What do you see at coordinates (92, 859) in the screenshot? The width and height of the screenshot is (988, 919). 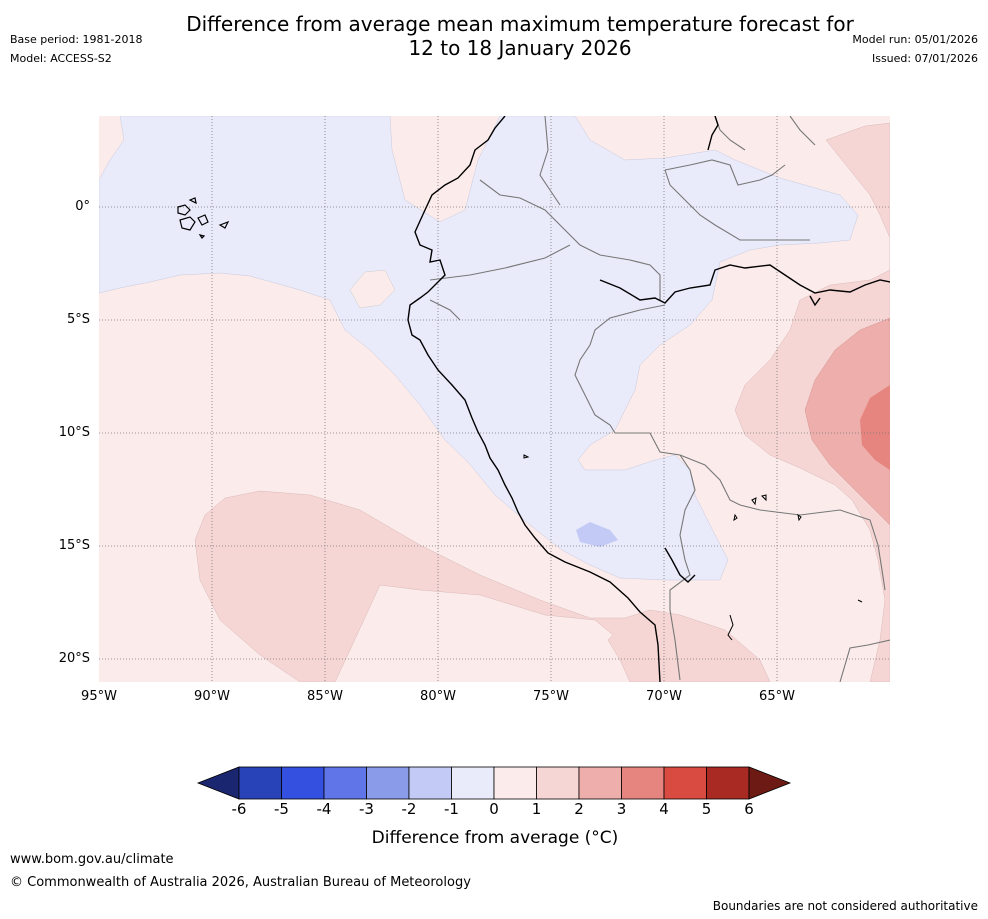 I see `footer-url: www.bom.gov.au/climate` at bounding box center [92, 859].